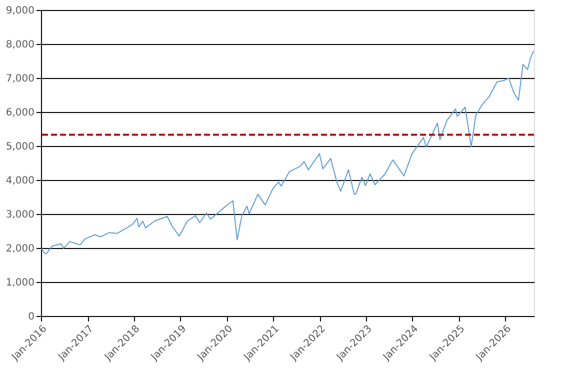 This screenshot has width=572, height=384. Describe the element at coordinates (20, 215) in the screenshot. I see `y-tick-label: 3,000` at that location.